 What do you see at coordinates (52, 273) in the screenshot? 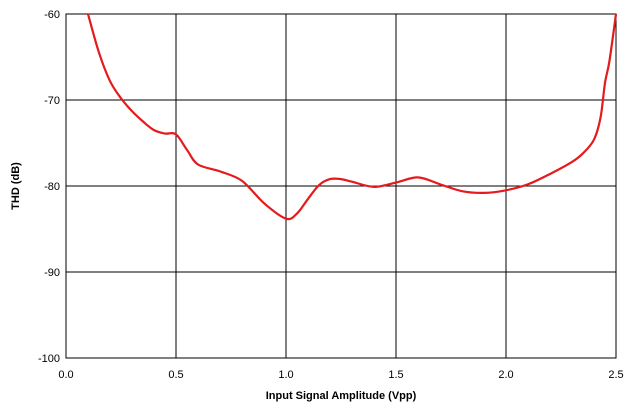
I see `y-tick-label: -90` at bounding box center [52, 273].